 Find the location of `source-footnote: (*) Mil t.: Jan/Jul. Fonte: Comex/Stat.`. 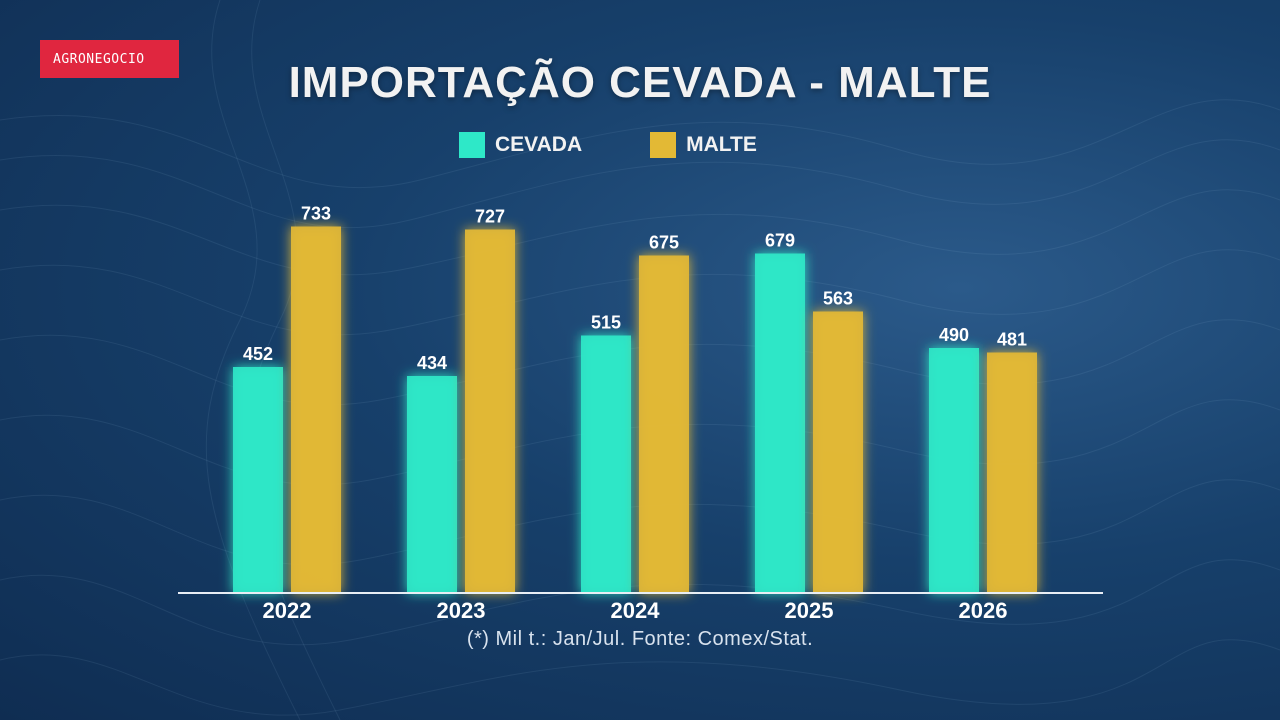

source-footnote: (*) Mil t.: Jan/Jul. Fonte: Comex/Stat. is located at coordinates (640, 639).